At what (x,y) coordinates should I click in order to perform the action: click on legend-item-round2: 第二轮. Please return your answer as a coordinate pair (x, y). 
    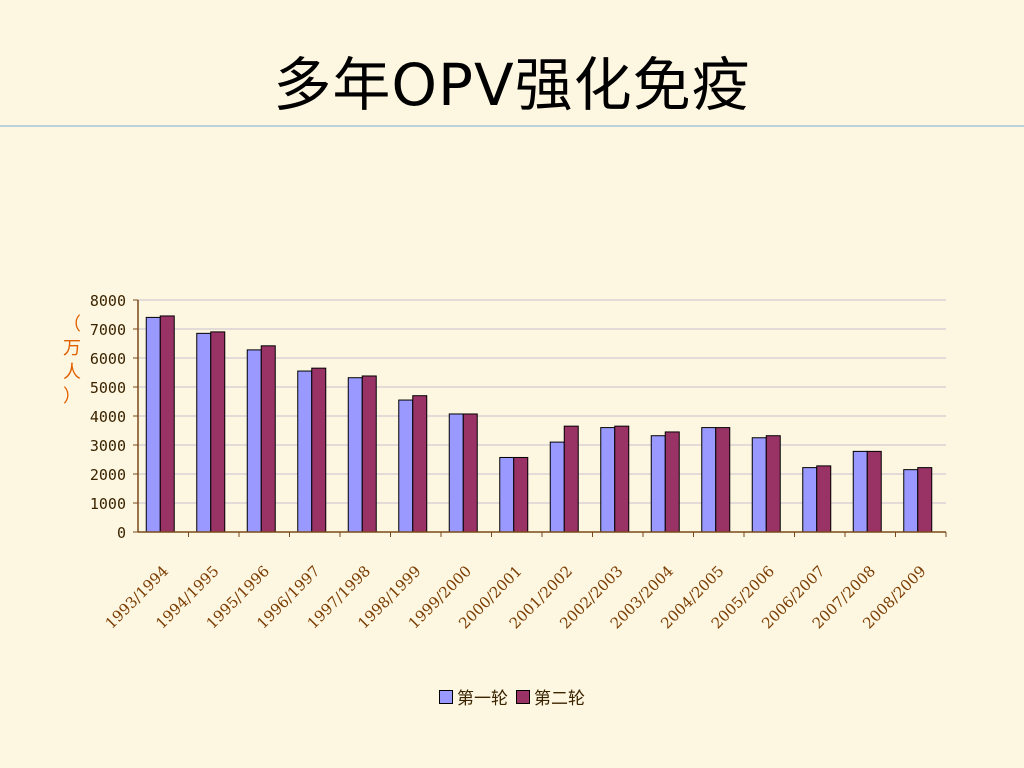
    Looking at the image, I should click on (550, 696).